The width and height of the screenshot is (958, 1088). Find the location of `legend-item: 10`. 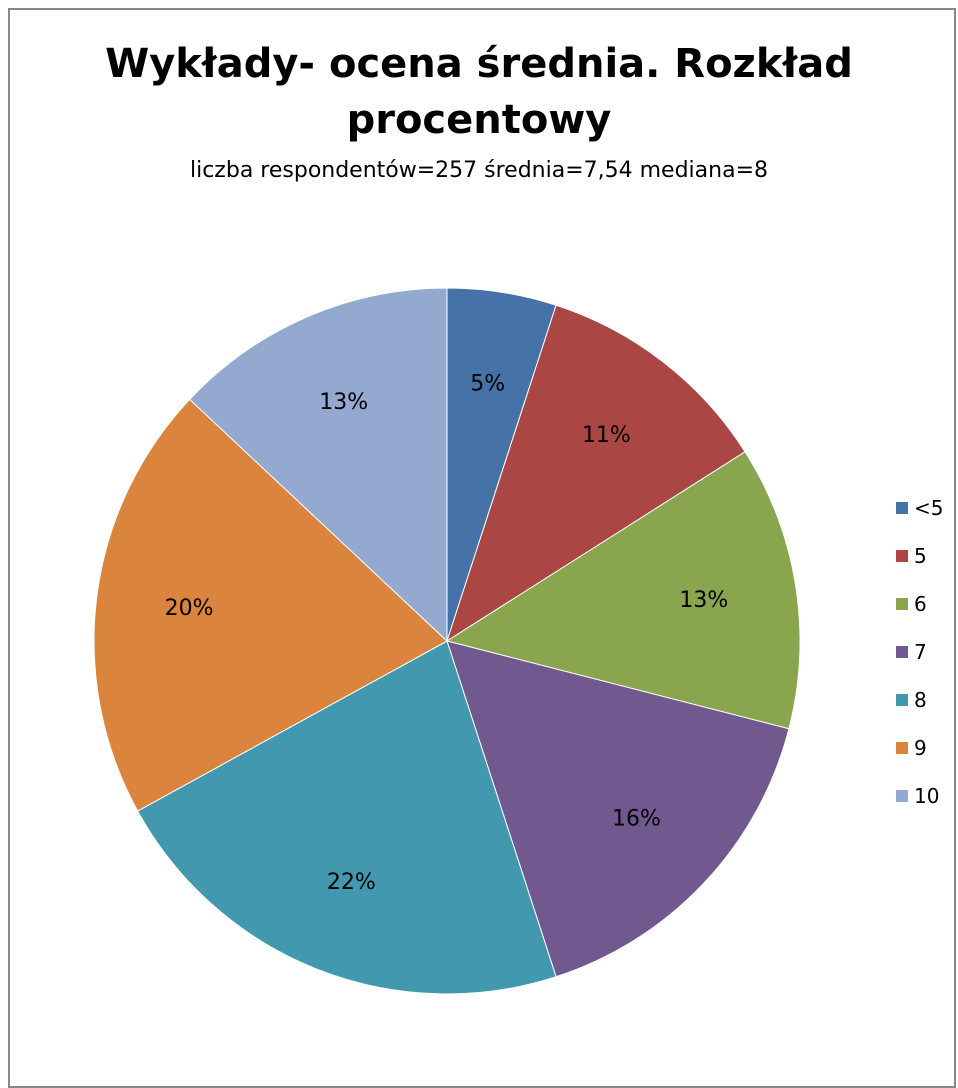

legend-item: 10 is located at coordinates (926, 796).